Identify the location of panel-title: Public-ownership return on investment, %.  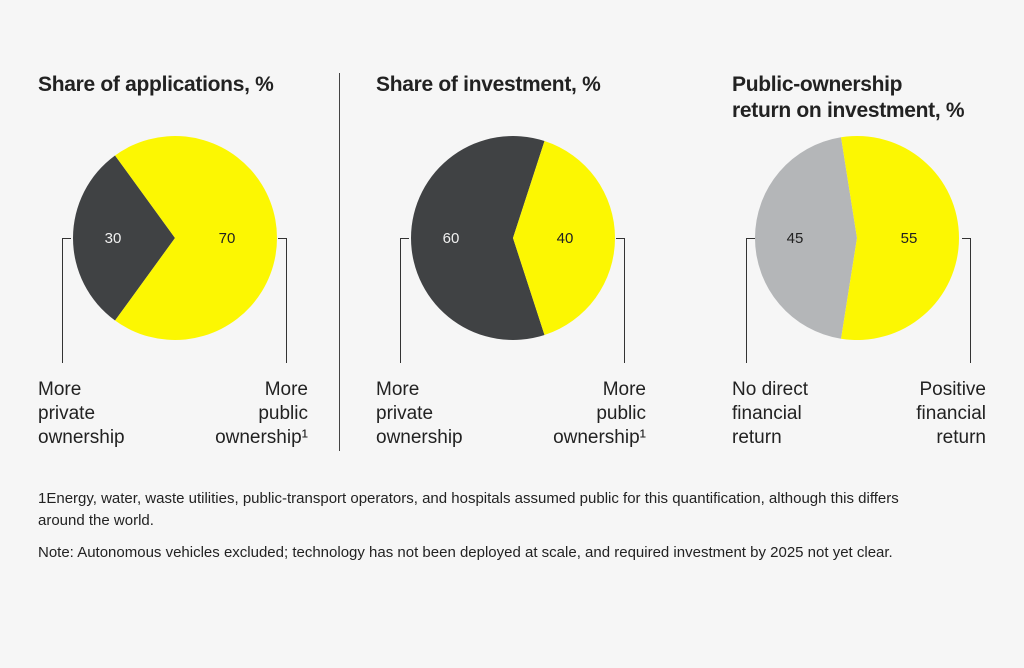
(848, 97).